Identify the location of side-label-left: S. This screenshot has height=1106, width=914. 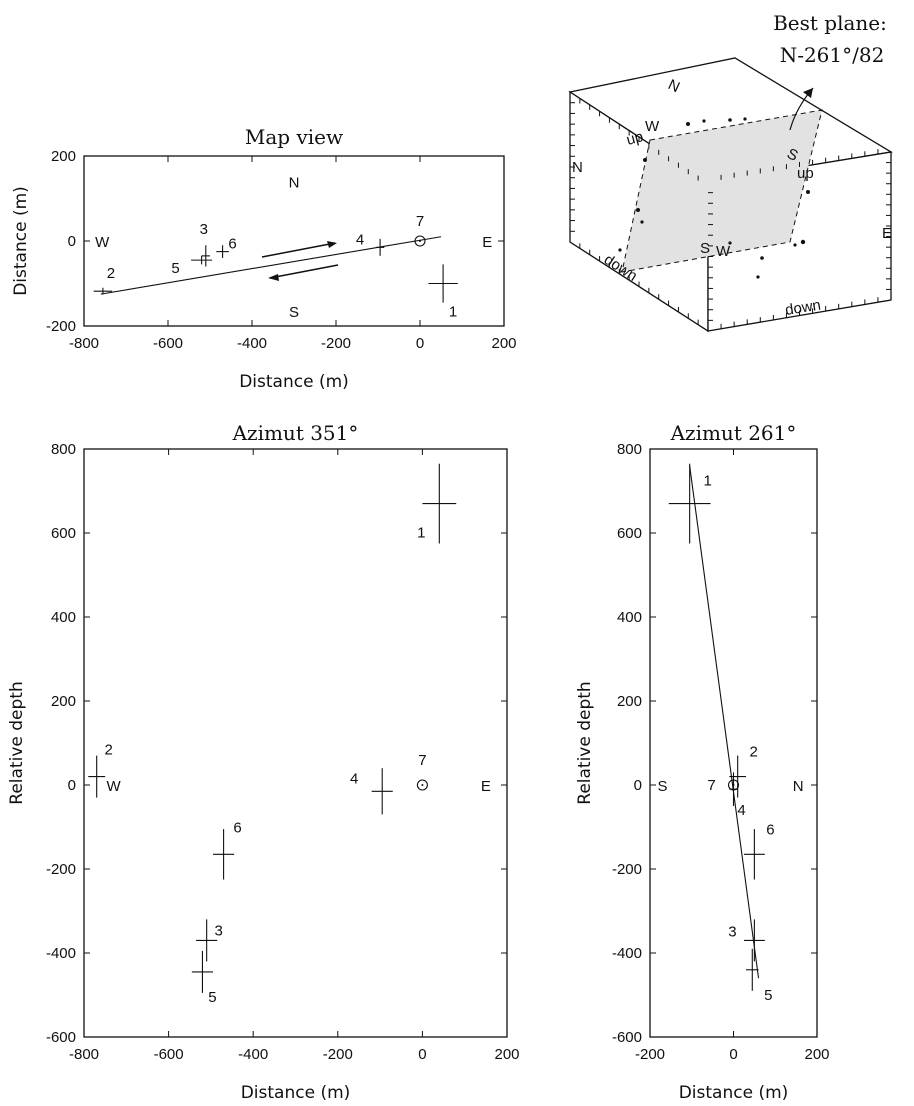
(663, 786).